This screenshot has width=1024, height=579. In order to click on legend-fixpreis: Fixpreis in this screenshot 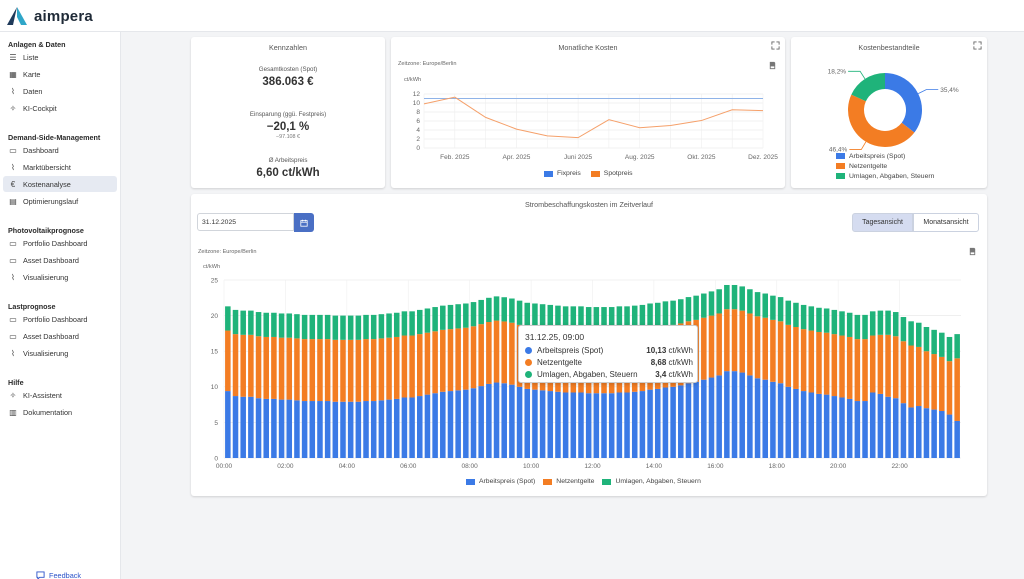, I will do `click(569, 173)`.